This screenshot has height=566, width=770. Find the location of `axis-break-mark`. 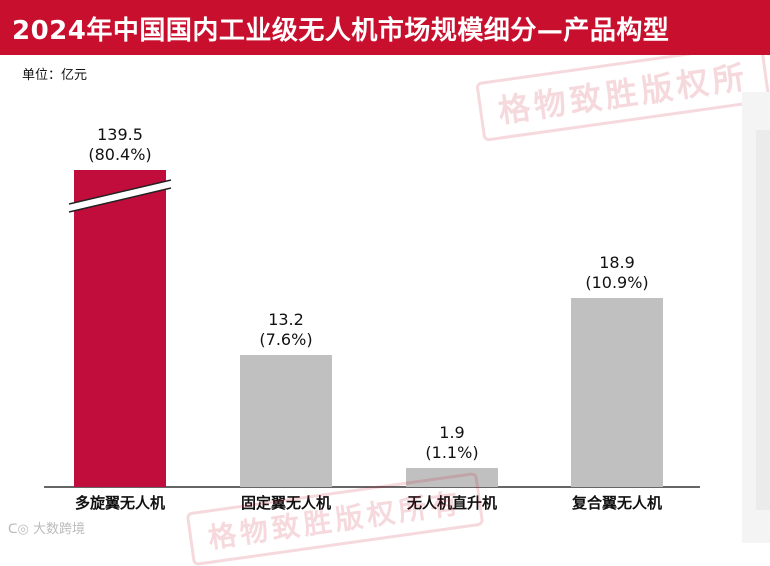

axis-break-mark is located at coordinates (120, 196).